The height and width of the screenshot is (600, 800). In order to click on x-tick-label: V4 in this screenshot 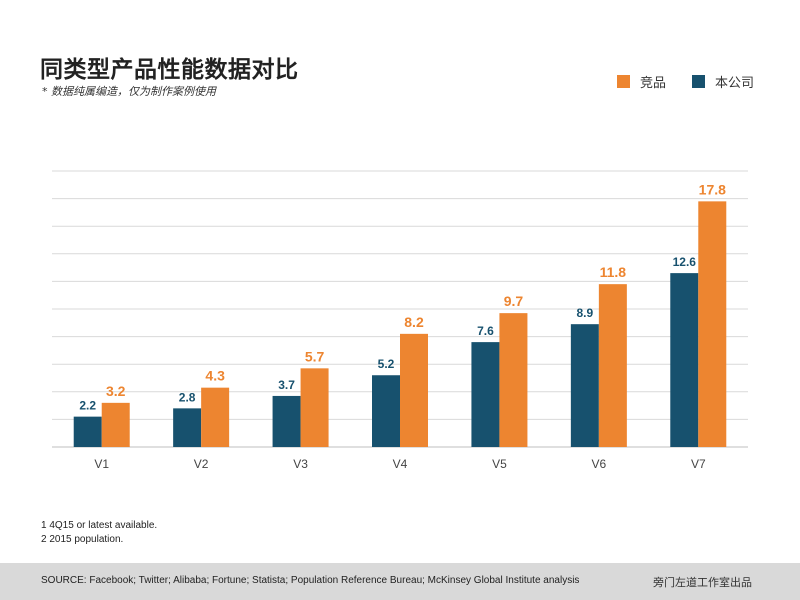, I will do `click(400, 464)`.